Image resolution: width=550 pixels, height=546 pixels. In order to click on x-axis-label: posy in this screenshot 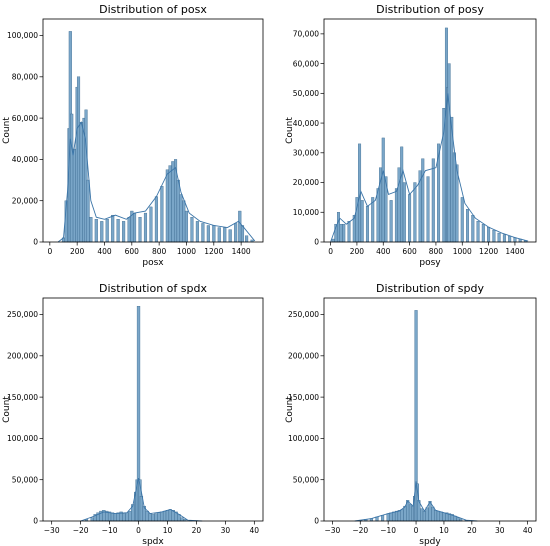, I will do `click(430, 263)`.